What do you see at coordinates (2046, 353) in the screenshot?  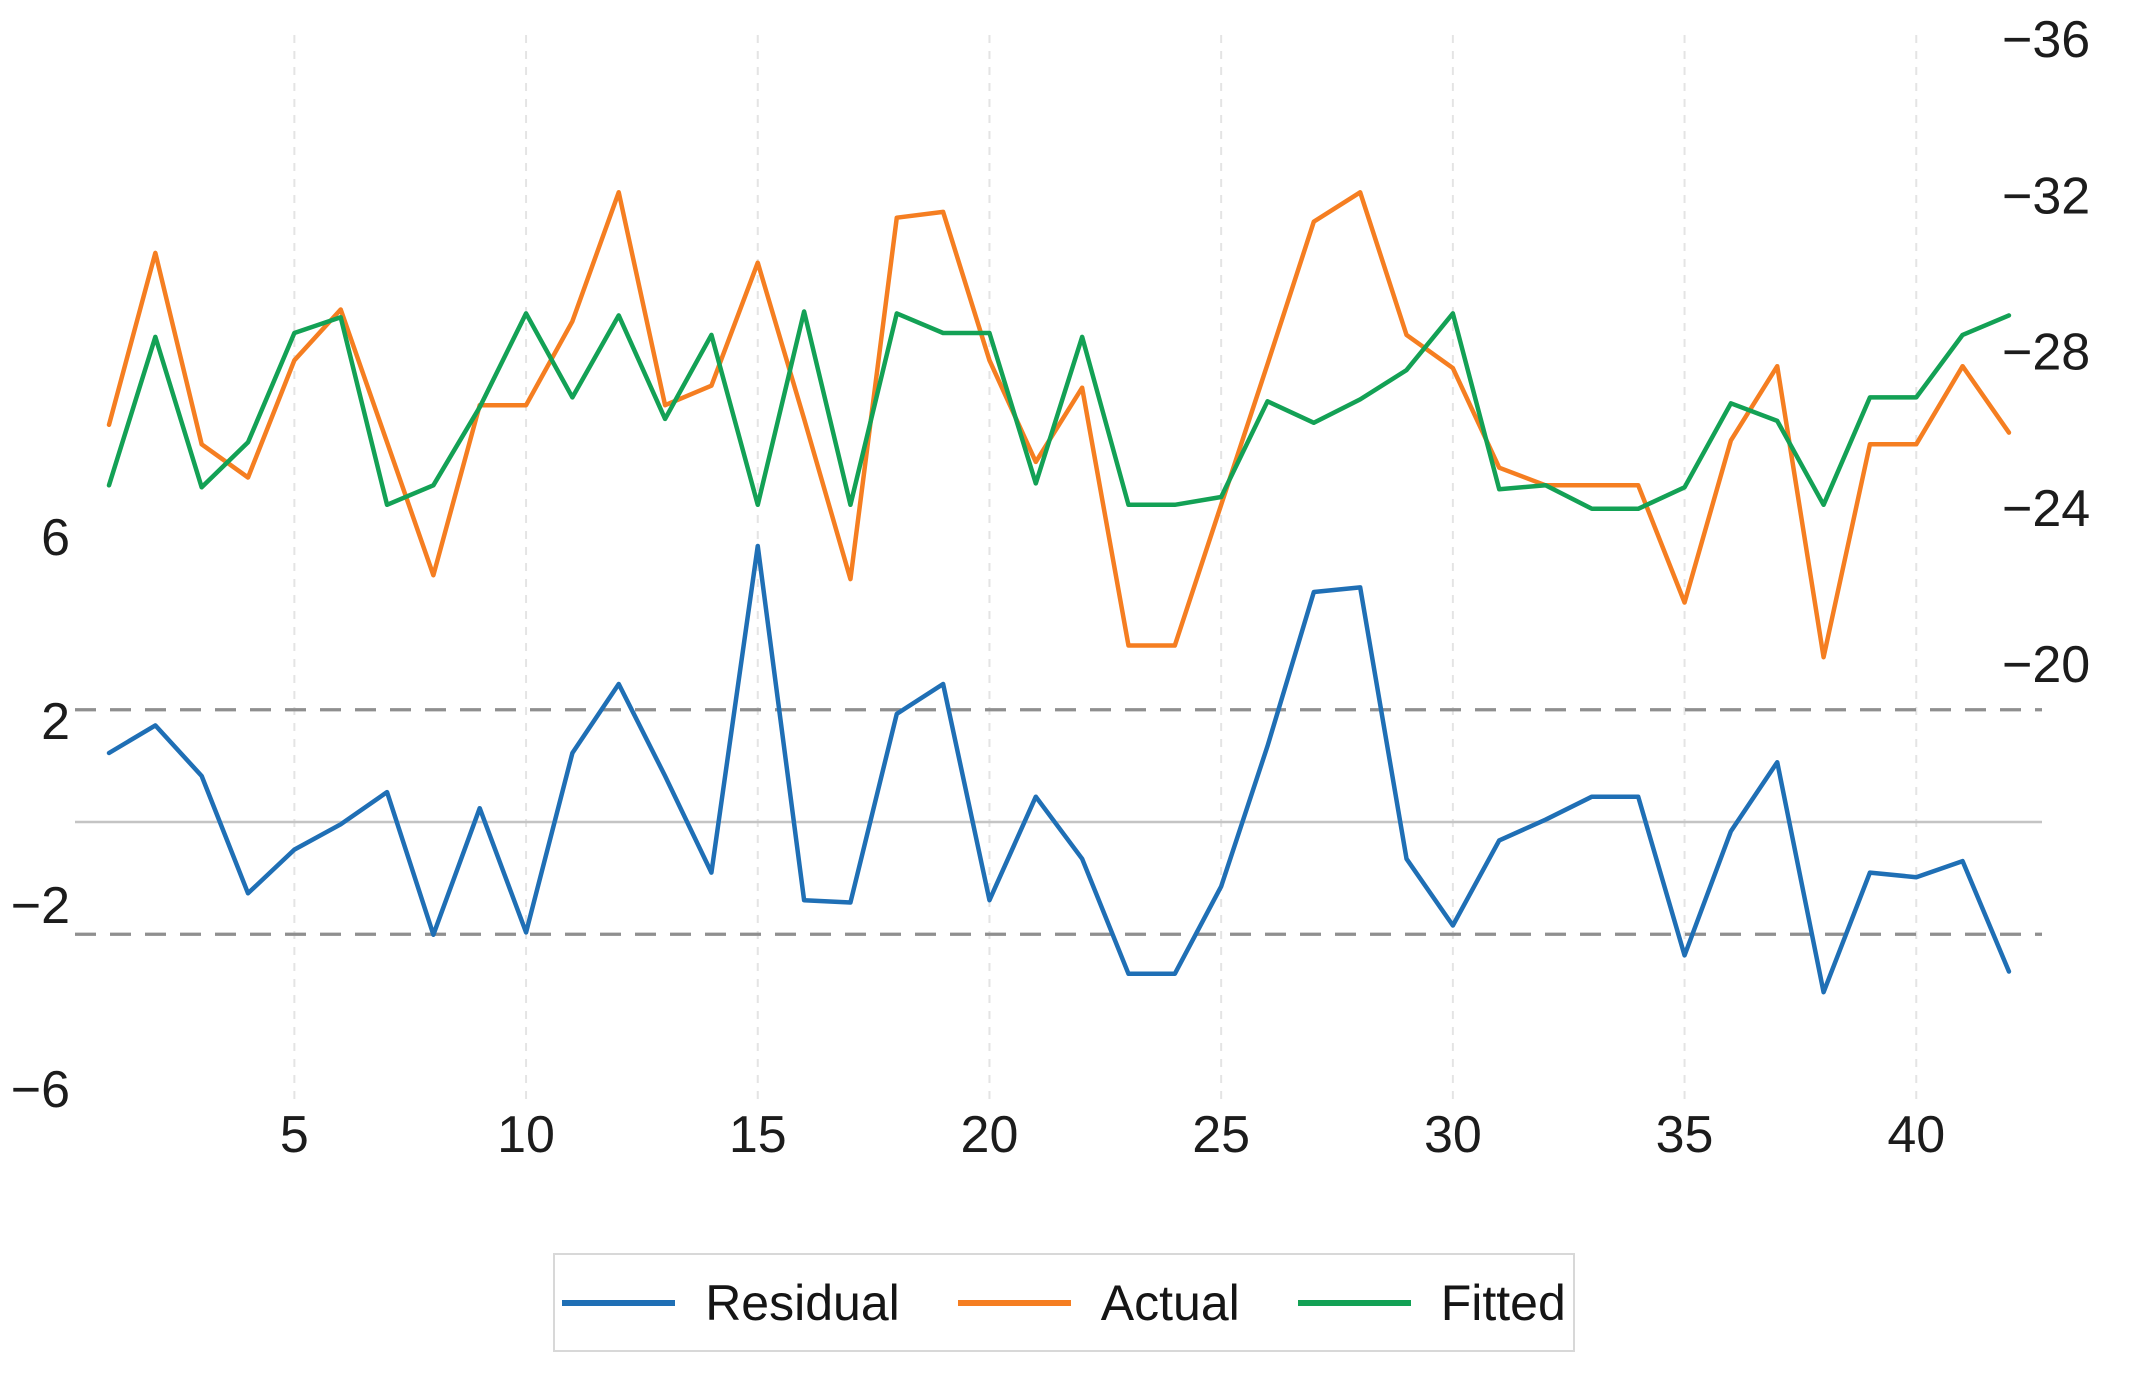 I see `y-right-tick-label: −28` at bounding box center [2046, 353].